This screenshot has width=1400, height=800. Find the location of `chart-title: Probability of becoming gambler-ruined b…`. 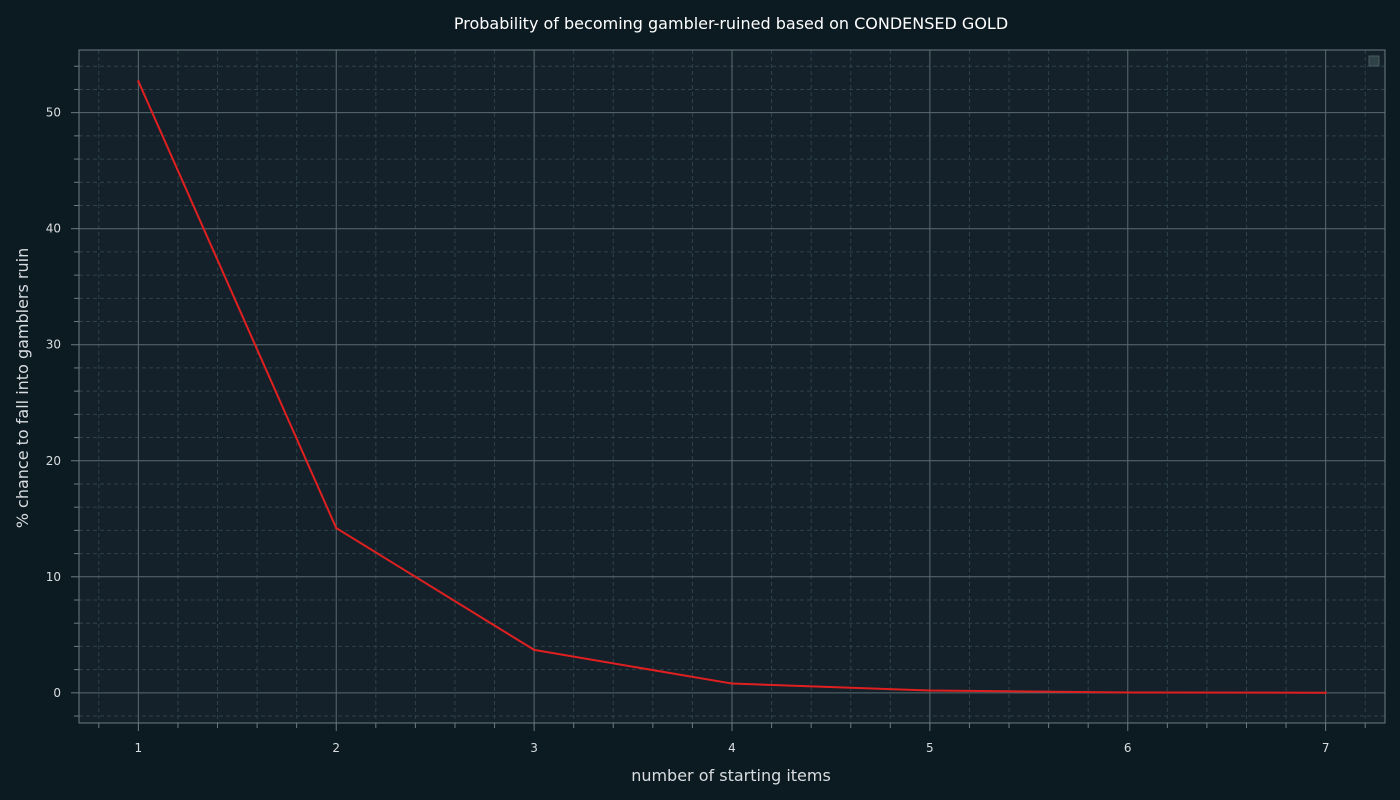

chart-title: Probability of becoming gambler-ruined b… is located at coordinates (731, 23).